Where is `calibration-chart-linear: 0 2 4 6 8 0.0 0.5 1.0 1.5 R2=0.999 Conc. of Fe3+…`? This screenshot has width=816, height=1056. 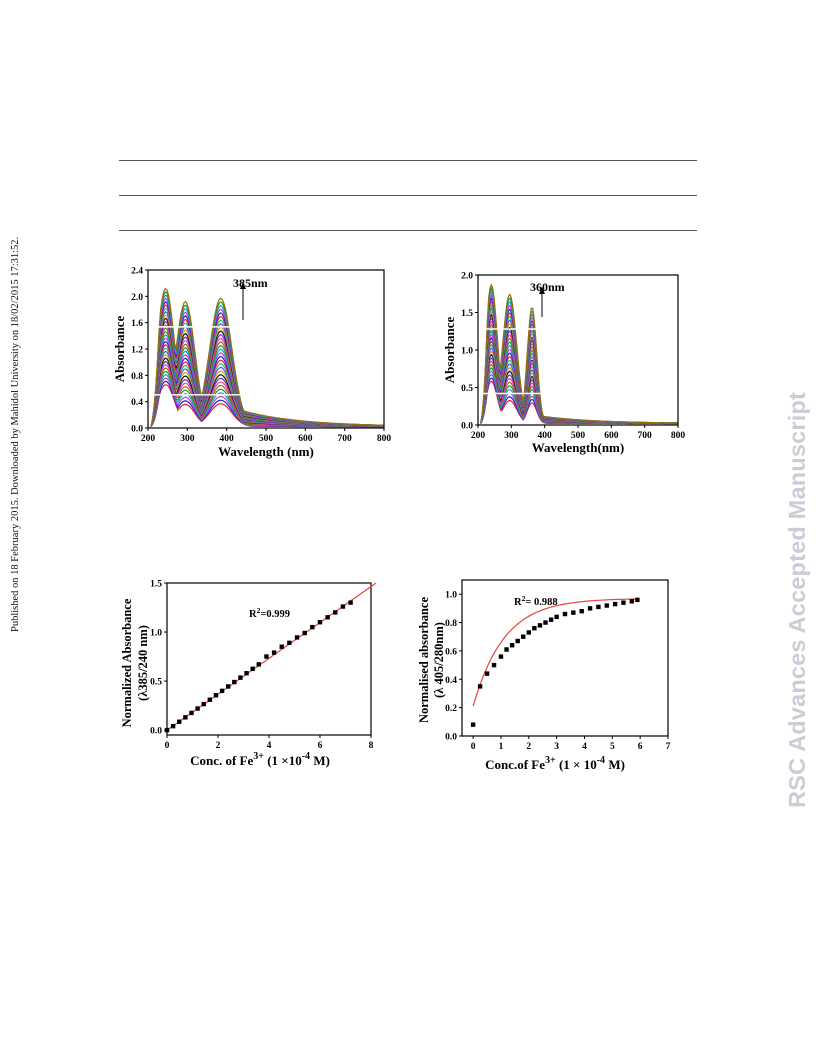 calibration-chart-linear: 0 2 4 6 8 0.0 0.5 1.0 1.5 R2=0.999 Conc. of Fe3+… is located at coordinates (248, 674).